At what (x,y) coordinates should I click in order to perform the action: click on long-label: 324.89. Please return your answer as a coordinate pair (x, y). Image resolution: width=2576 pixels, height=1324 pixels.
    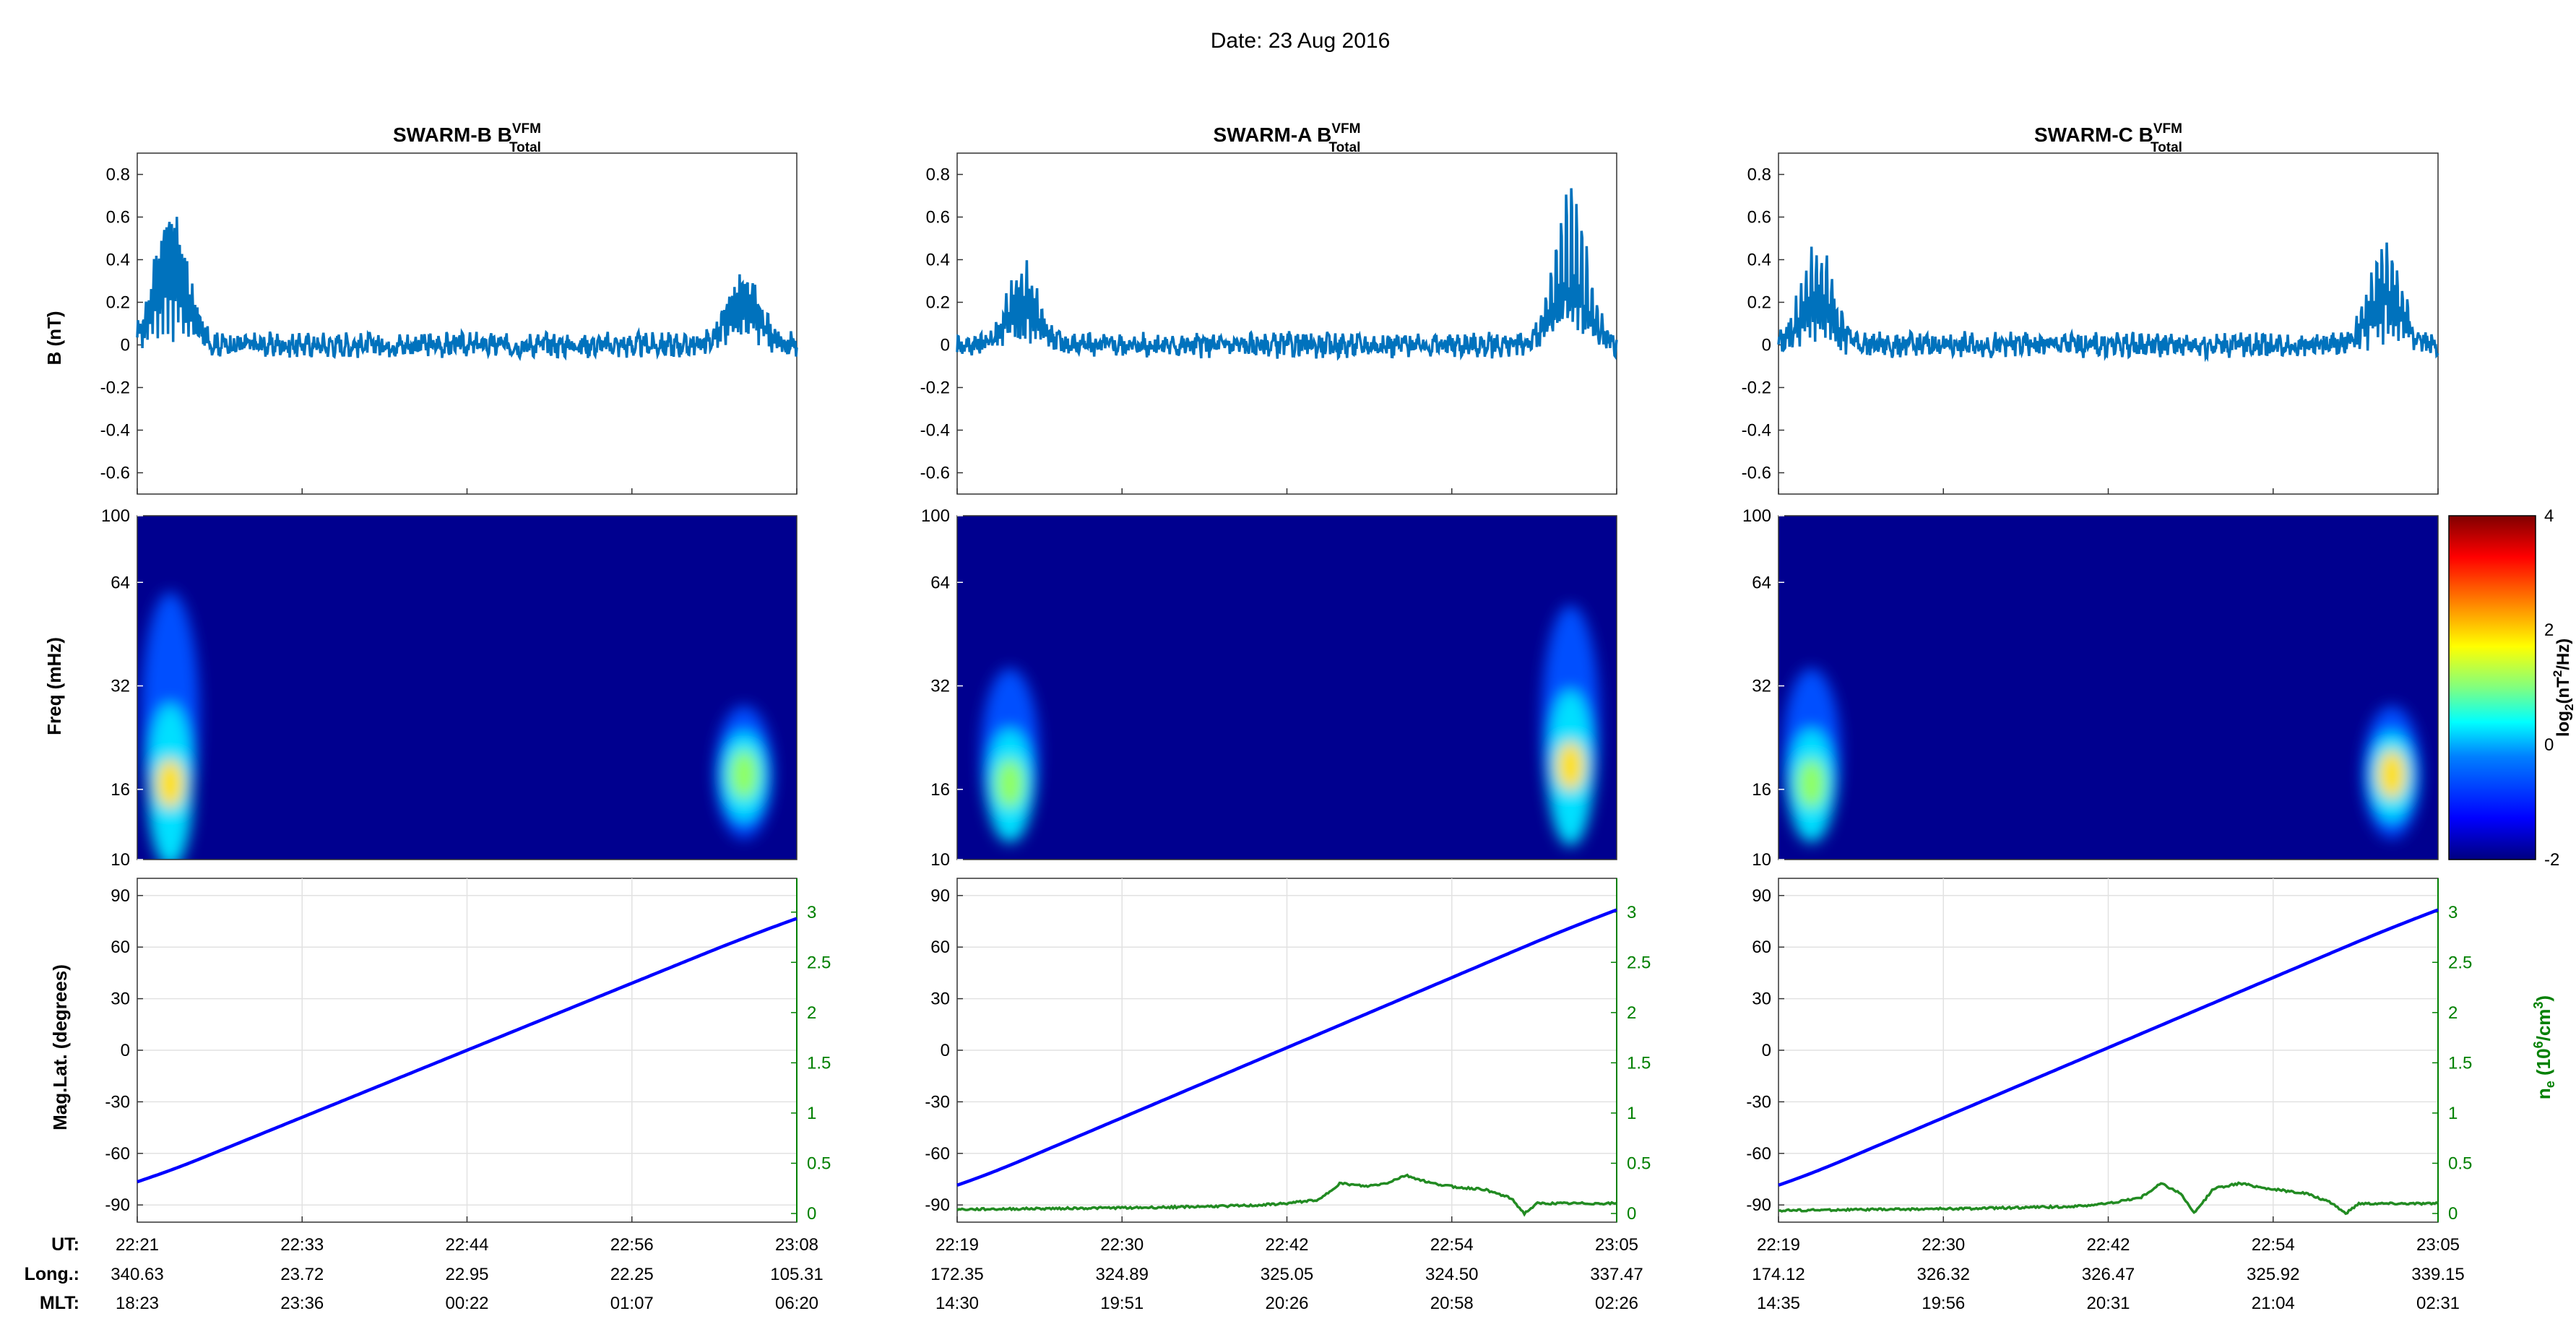
    Looking at the image, I should click on (1122, 1274).